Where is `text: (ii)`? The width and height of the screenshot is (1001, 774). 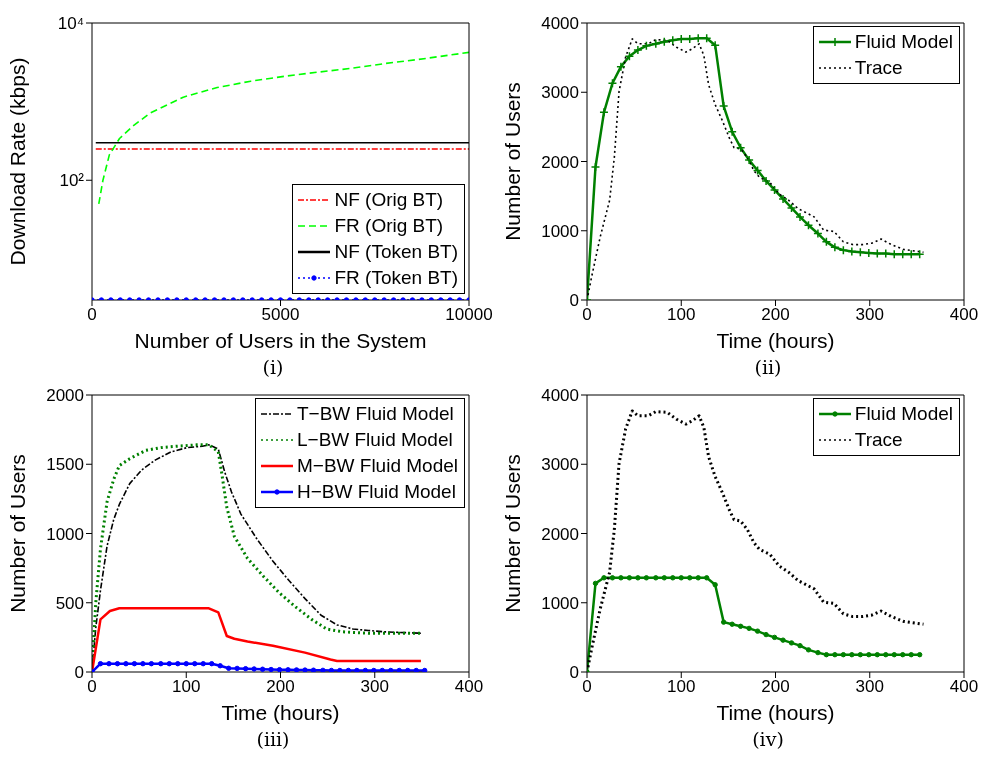 text: (ii) is located at coordinates (768, 367).